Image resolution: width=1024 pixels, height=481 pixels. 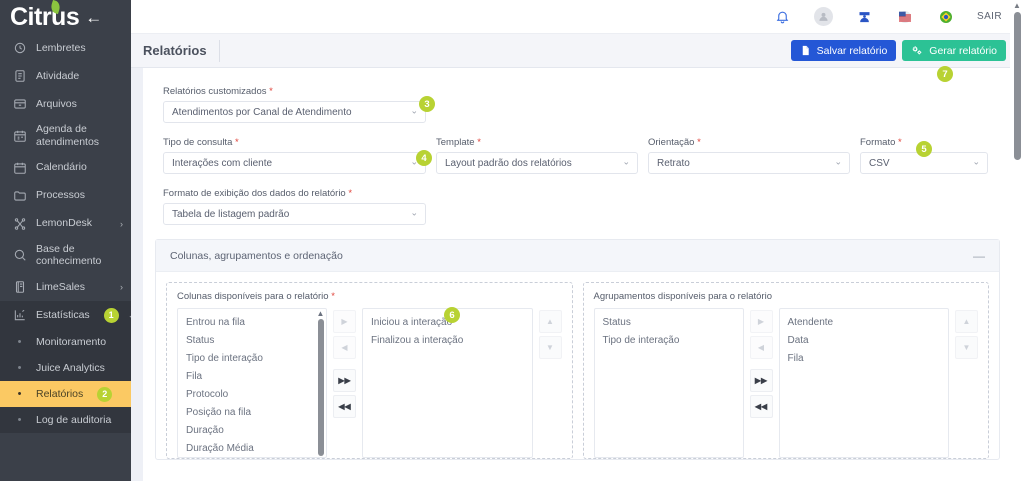 What do you see at coordinates (294, 163) in the screenshot?
I see `query-type-select: Interações com cliente ⌄` at bounding box center [294, 163].